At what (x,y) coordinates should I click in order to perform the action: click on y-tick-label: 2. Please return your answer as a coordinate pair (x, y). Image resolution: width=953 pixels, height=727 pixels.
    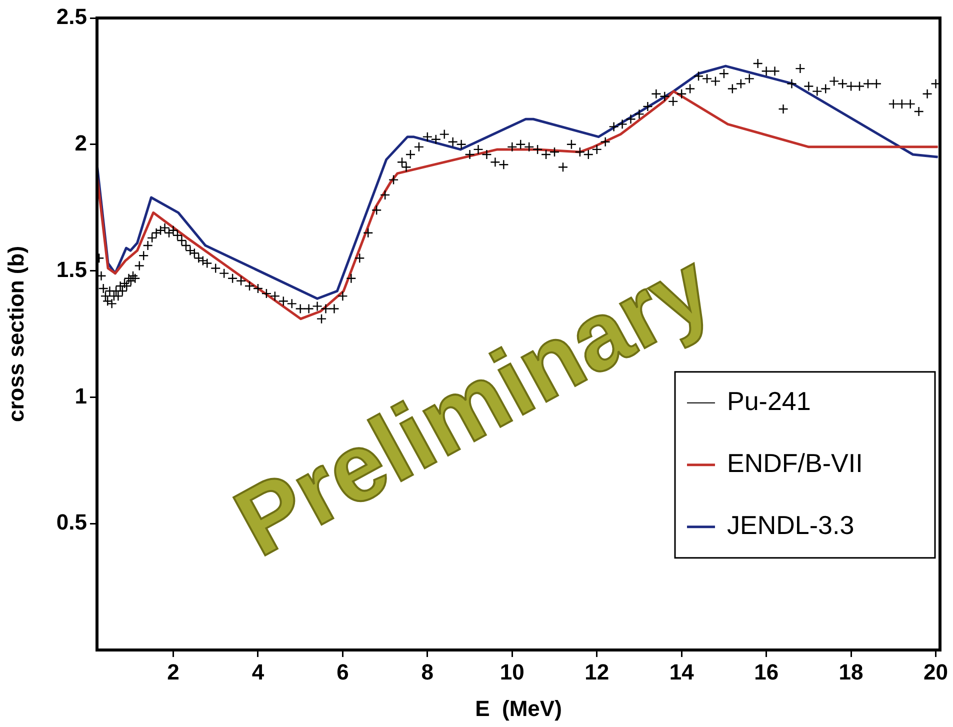
    Looking at the image, I should click on (80, 143).